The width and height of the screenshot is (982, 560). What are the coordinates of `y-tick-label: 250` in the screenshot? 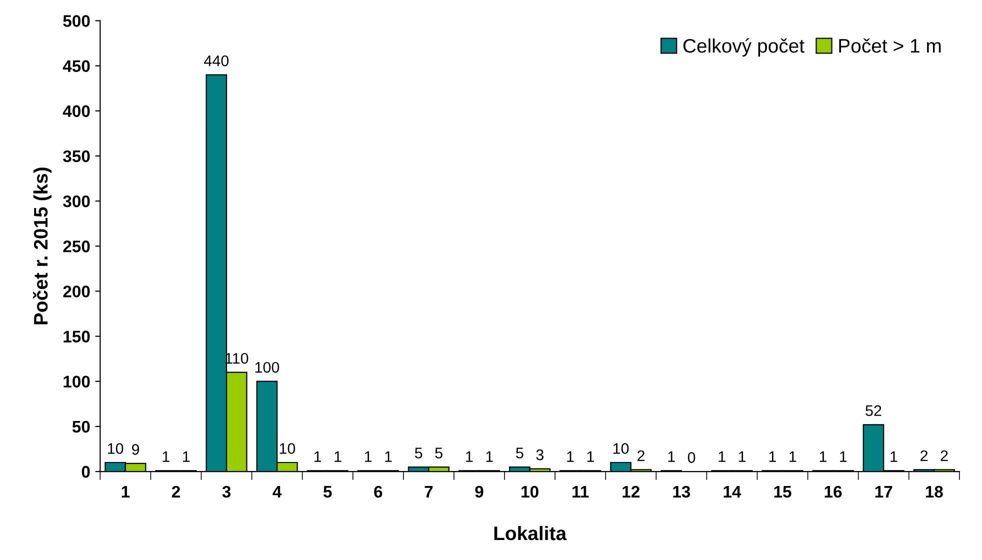 It's located at (76, 246).